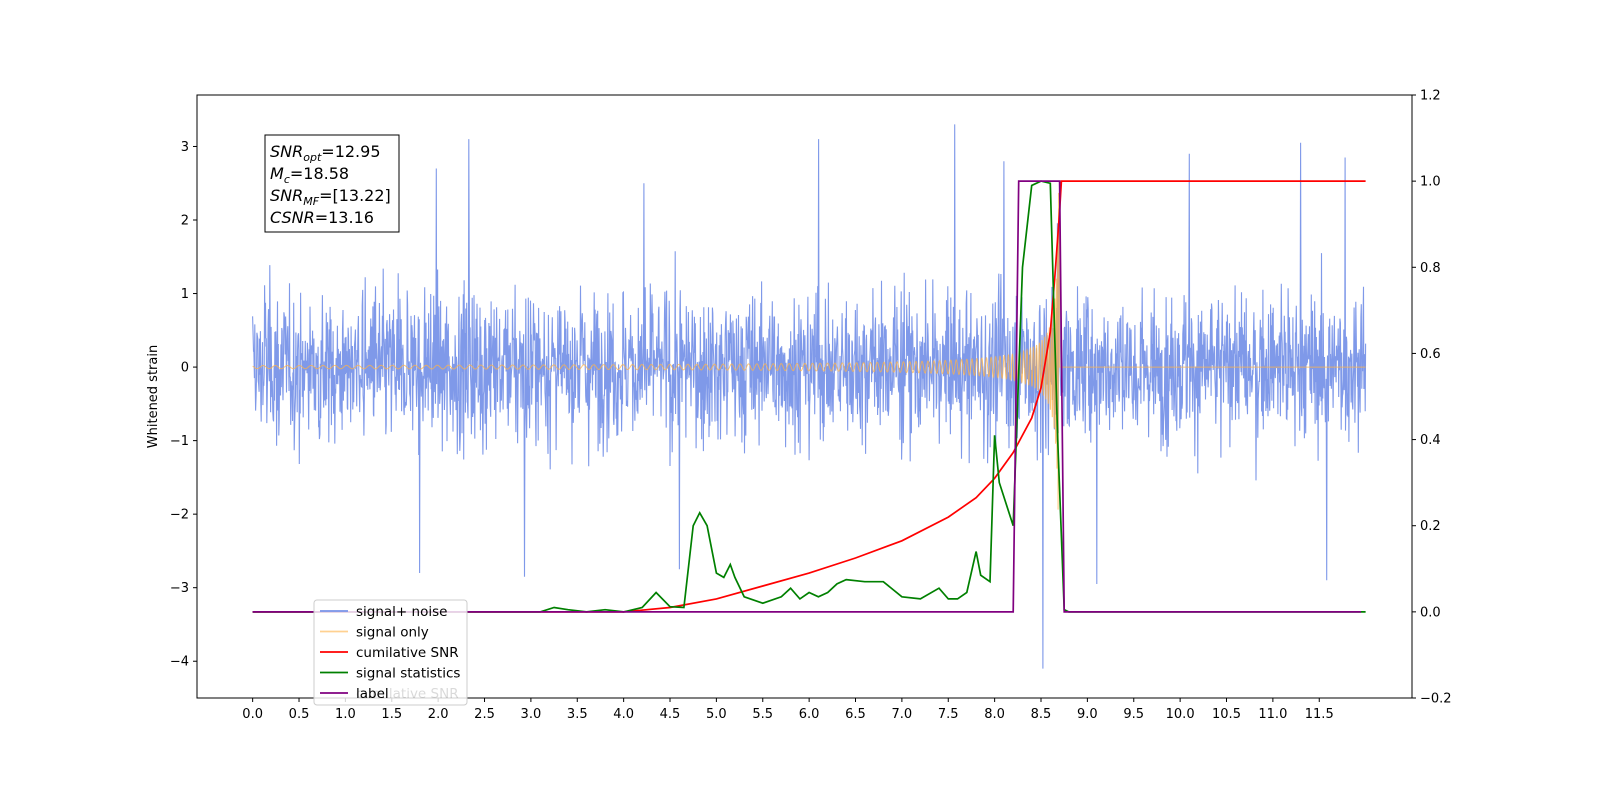 The width and height of the screenshot is (1600, 800). What do you see at coordinates (1226, 714) in the screenshot?
I see `x-tick-label: 10.5` at bounding box center [1226, 714].